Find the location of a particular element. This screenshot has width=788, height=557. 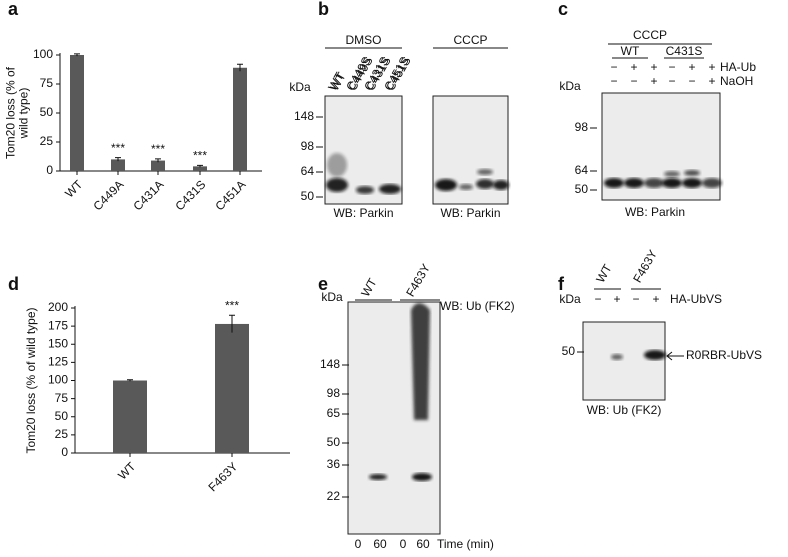

y-tick-label: 125 is located at coordinates (58, 362).